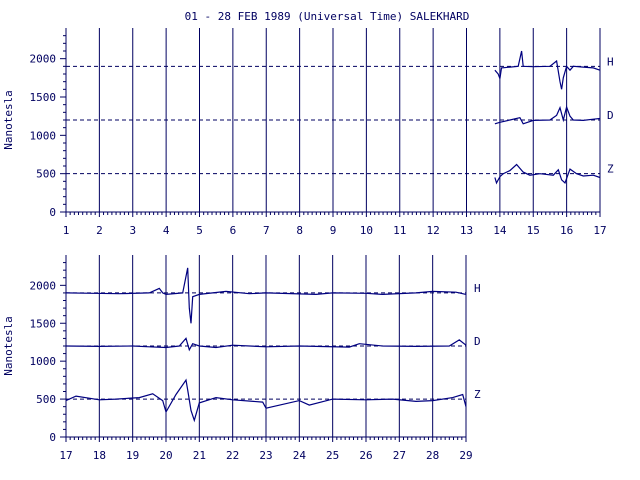 This screenshot has width=640, height=480. Describe the element at coordinates (66, 230) in the screenshot. I see `x-tick-label: 1` at that location.